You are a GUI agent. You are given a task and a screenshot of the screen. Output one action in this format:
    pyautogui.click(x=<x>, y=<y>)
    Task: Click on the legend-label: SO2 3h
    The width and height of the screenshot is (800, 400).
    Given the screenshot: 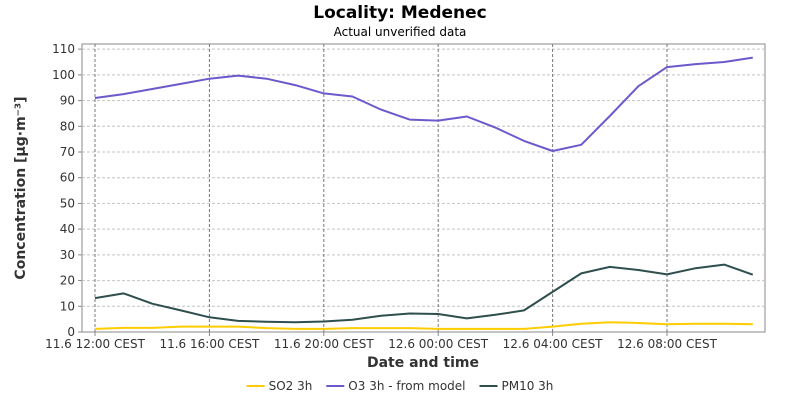 What is the action you would take?
    pyautogui.click(x=291, y=386)
    